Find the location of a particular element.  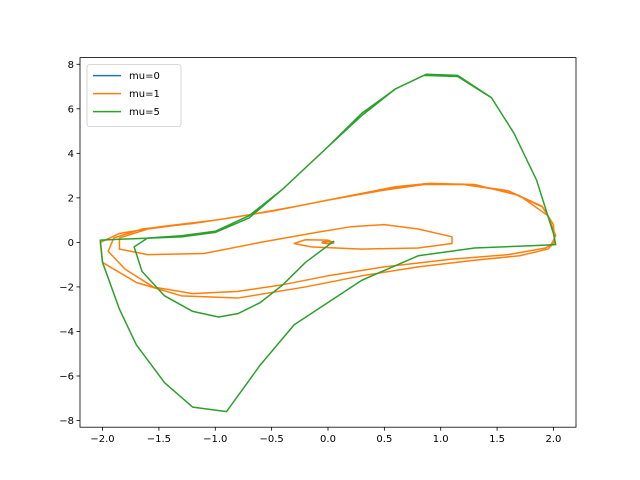

y-tick-label: 4 is located at coordinates (71, 154).